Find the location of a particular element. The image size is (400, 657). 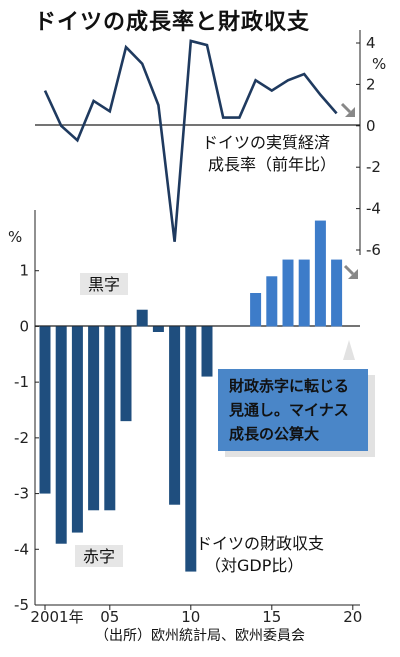

balance-bar-2014 is located at coordinates (256, 310).